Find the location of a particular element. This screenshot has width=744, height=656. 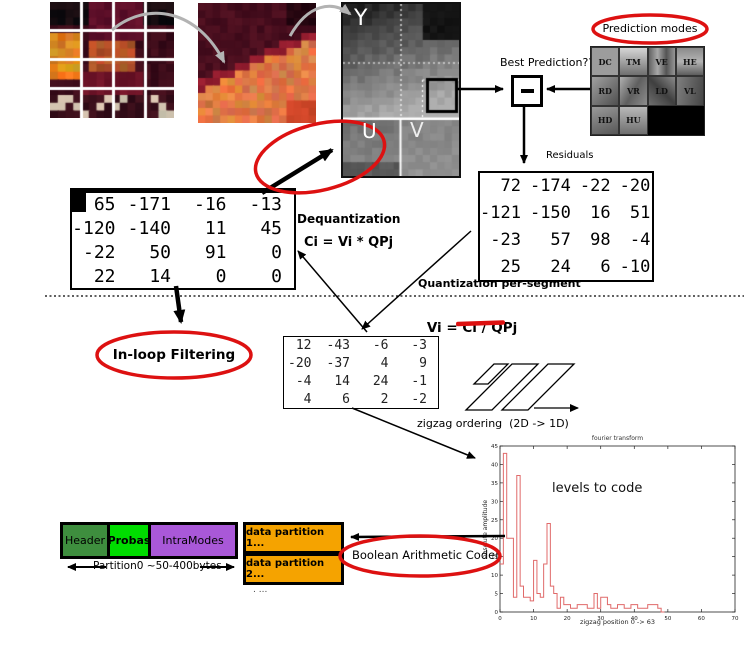

matrix-cell: -20 is located at coordinates (300, 364).